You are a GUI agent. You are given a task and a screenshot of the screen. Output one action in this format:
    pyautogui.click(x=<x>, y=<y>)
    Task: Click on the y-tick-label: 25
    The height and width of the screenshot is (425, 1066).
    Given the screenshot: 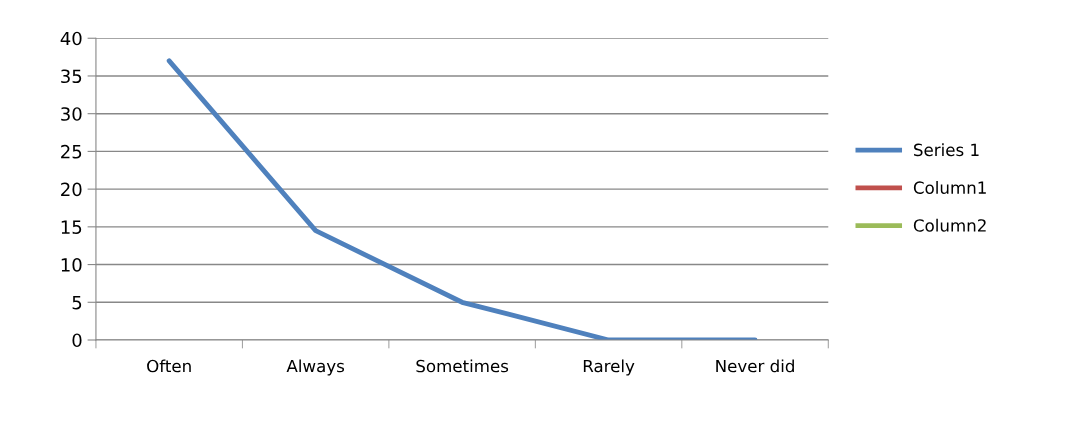 What is the action you would take?
    pyautogui.click(x=71, y=151)
    